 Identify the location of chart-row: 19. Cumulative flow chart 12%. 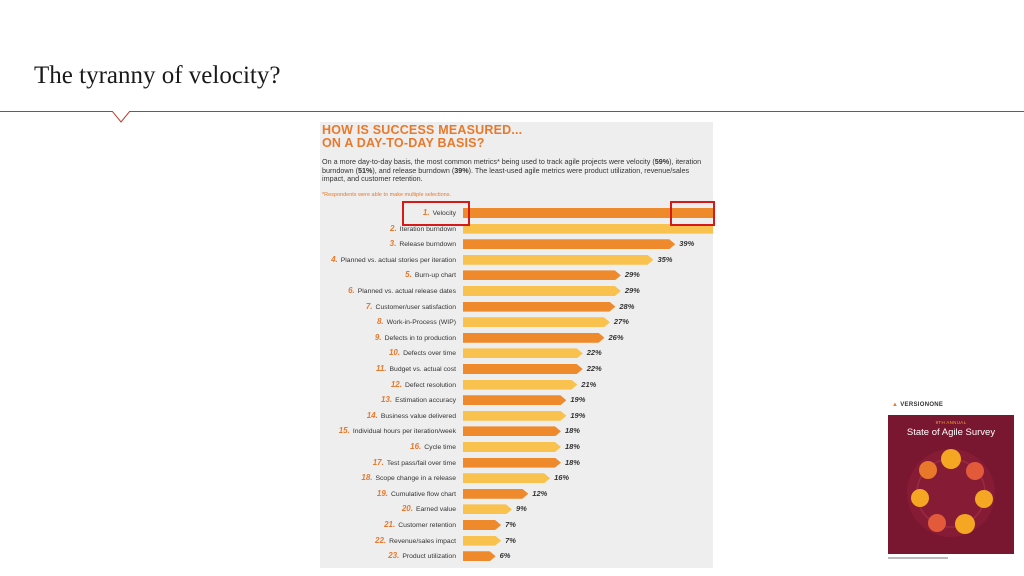
(516, 494).